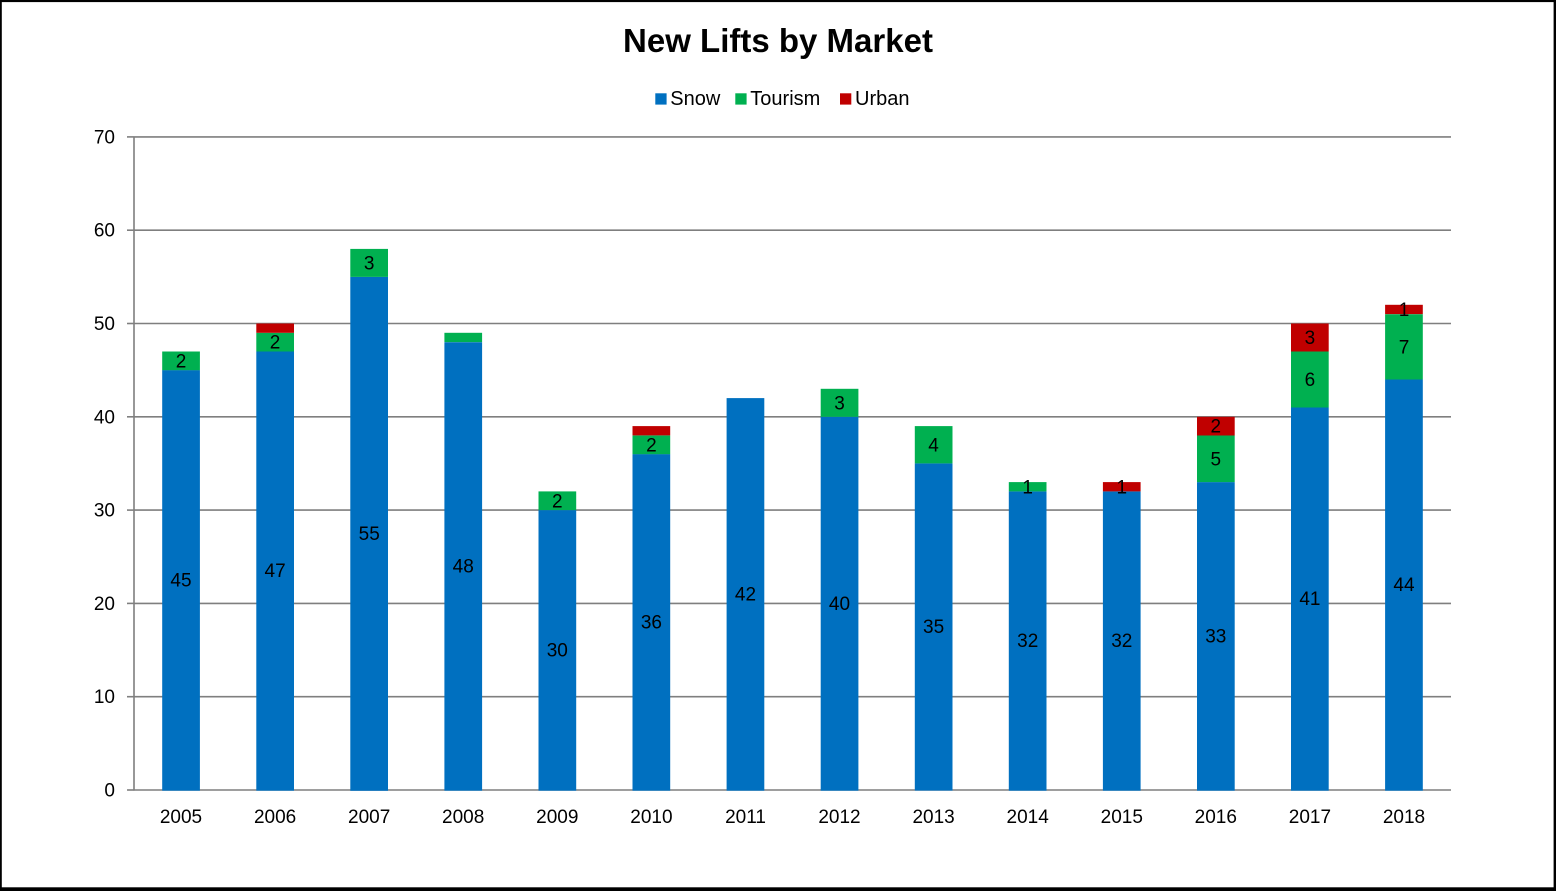 This screenshot has height=891, width=1556. Describe the element at coordinates (463, 817) in the screenshot. I see `svg-text: 2008` at that location.